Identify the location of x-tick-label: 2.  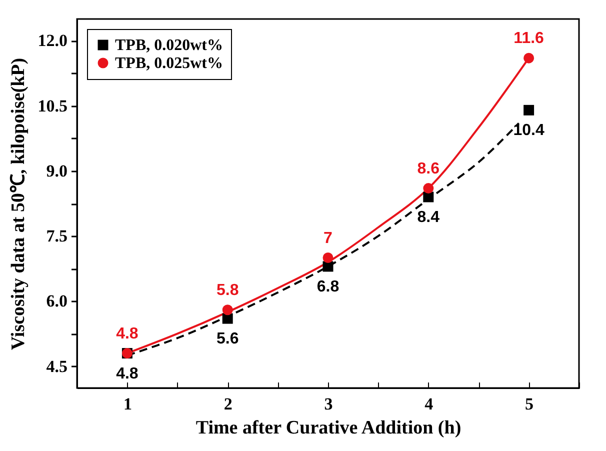
(228, 404).